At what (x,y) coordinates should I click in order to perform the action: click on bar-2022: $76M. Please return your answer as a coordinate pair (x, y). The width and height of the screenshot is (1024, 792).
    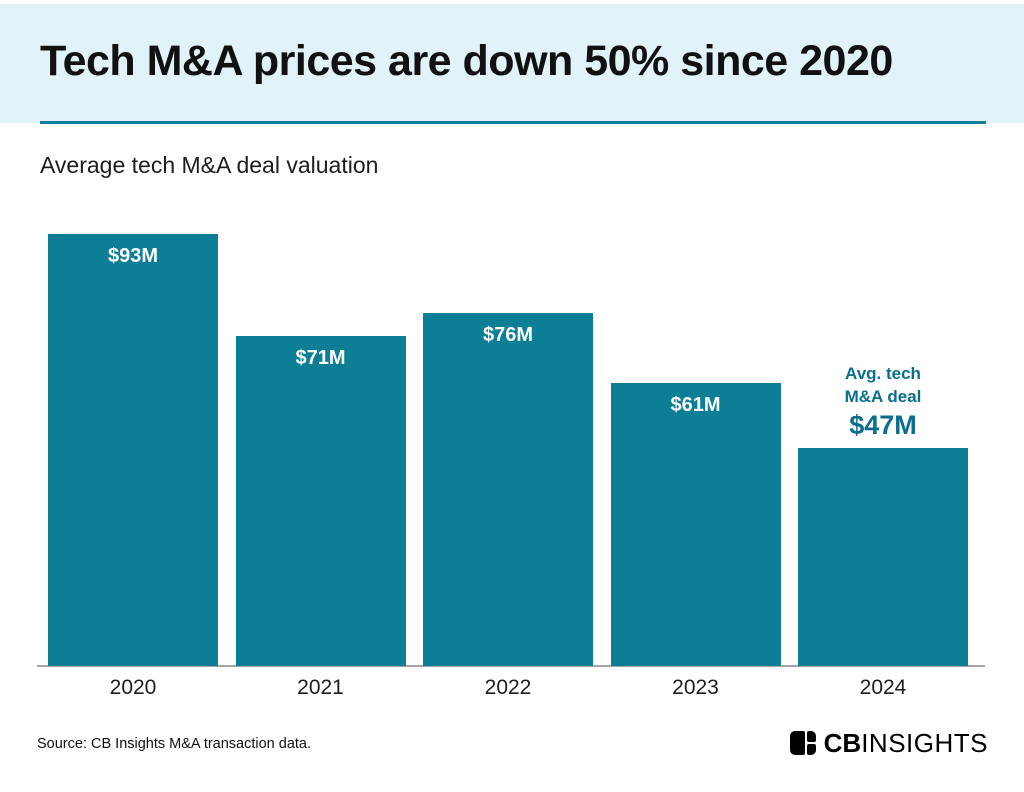
    Looking at the image, I should click on (508, 489).